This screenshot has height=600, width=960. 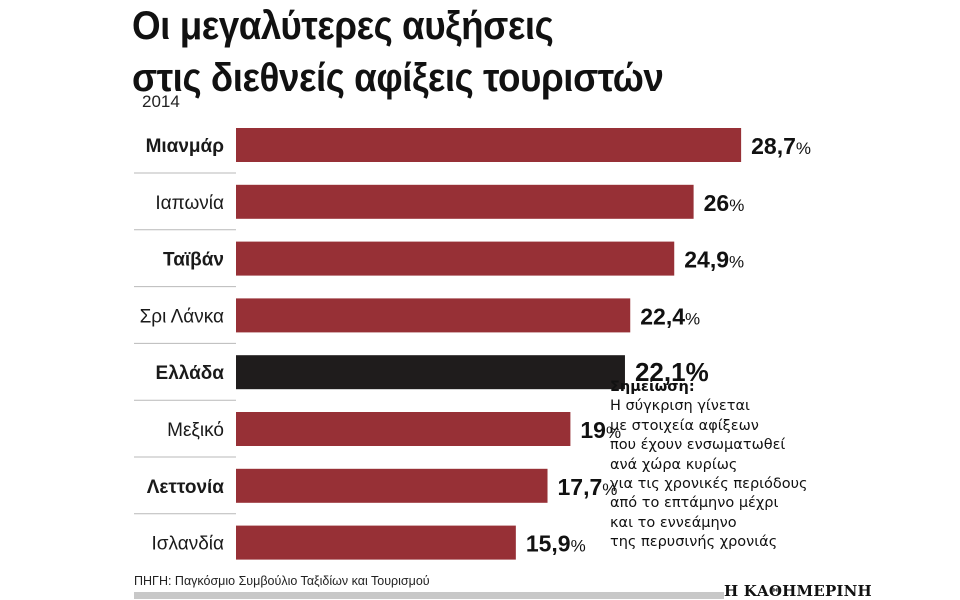 What do you see at coordinates (556, 544) in the screenshot?
I see `data-label: 15,9%` at bounding box center [556, 544].